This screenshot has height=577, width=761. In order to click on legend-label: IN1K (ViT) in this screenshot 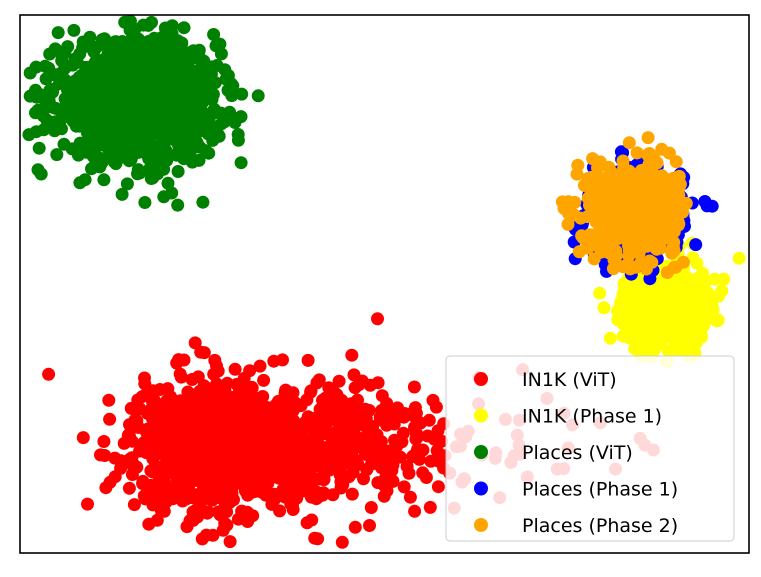, I will do `click(569, 380)`.